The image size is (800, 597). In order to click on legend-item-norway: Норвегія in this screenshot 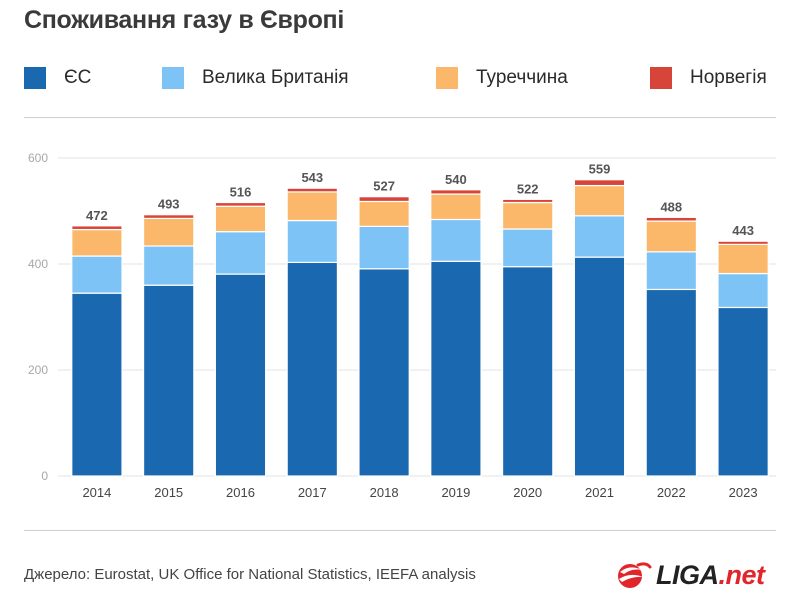, I will do `click(708, 78)`.